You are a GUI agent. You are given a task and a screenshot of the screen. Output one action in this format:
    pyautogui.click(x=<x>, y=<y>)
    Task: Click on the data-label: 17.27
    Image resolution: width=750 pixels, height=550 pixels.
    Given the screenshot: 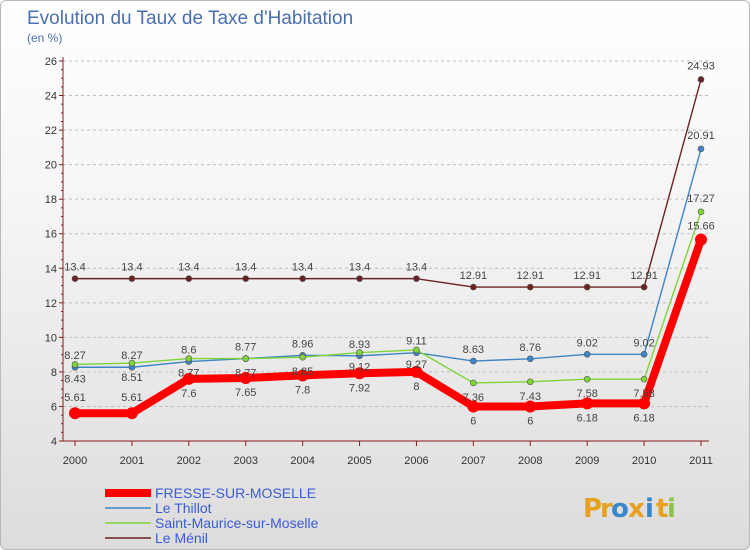 What is the action you would take?
    pyautogui.click(x=701, y=199)
    